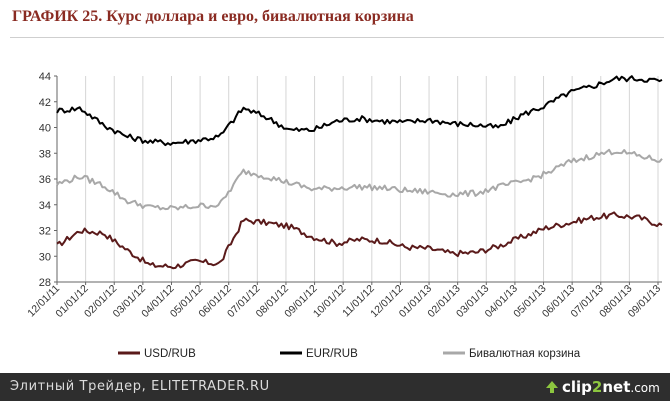 This screenshot has height=401, width=670. I want to click on legend-label: USD/RUB, so click(170, 354).